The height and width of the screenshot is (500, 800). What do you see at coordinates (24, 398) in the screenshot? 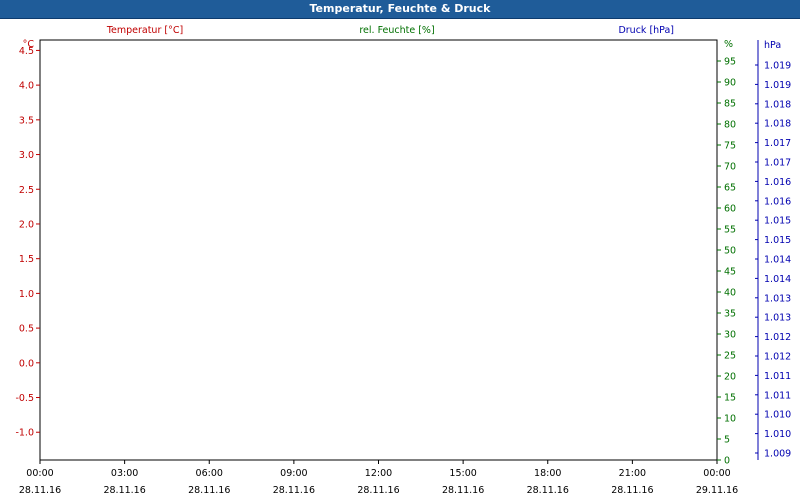
I see `temp-tick-label: -0.5` at bounding box center [24, 398].